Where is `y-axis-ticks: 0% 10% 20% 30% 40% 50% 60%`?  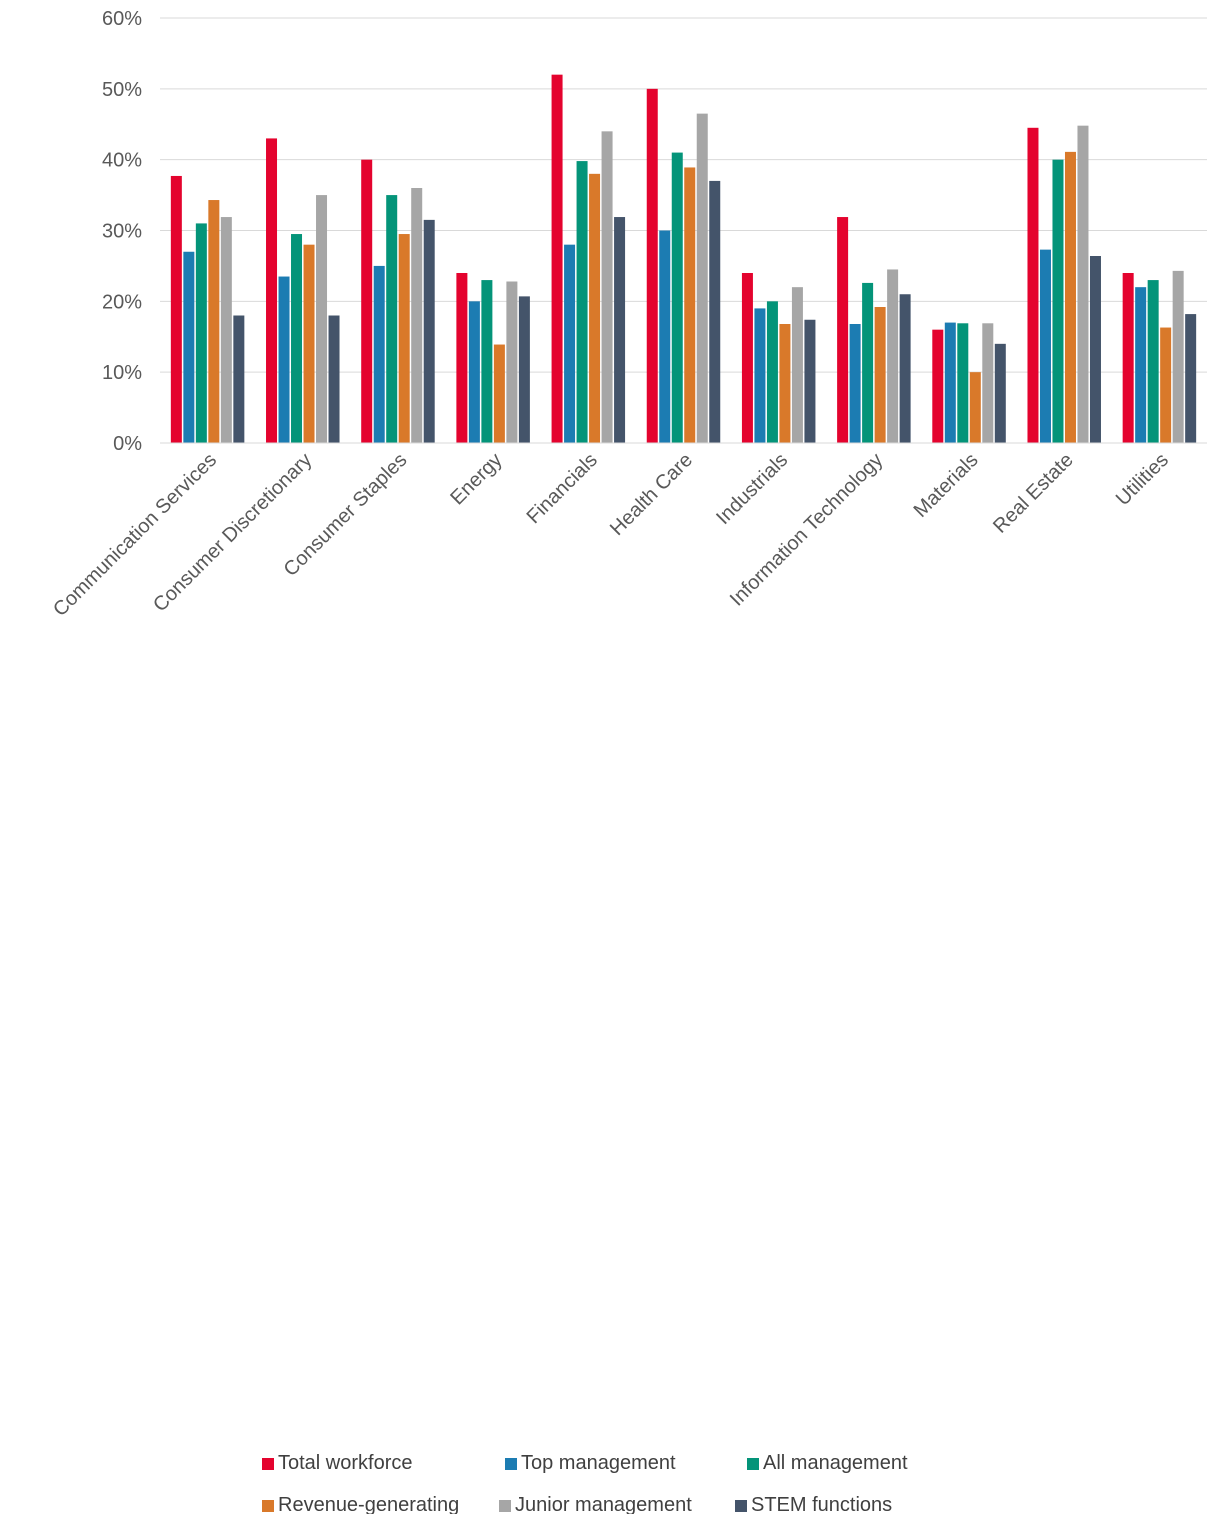
y-axis-ticks: 0% 10% 20% 30% 40% 50% 60% is located at coordinates (122, 231).